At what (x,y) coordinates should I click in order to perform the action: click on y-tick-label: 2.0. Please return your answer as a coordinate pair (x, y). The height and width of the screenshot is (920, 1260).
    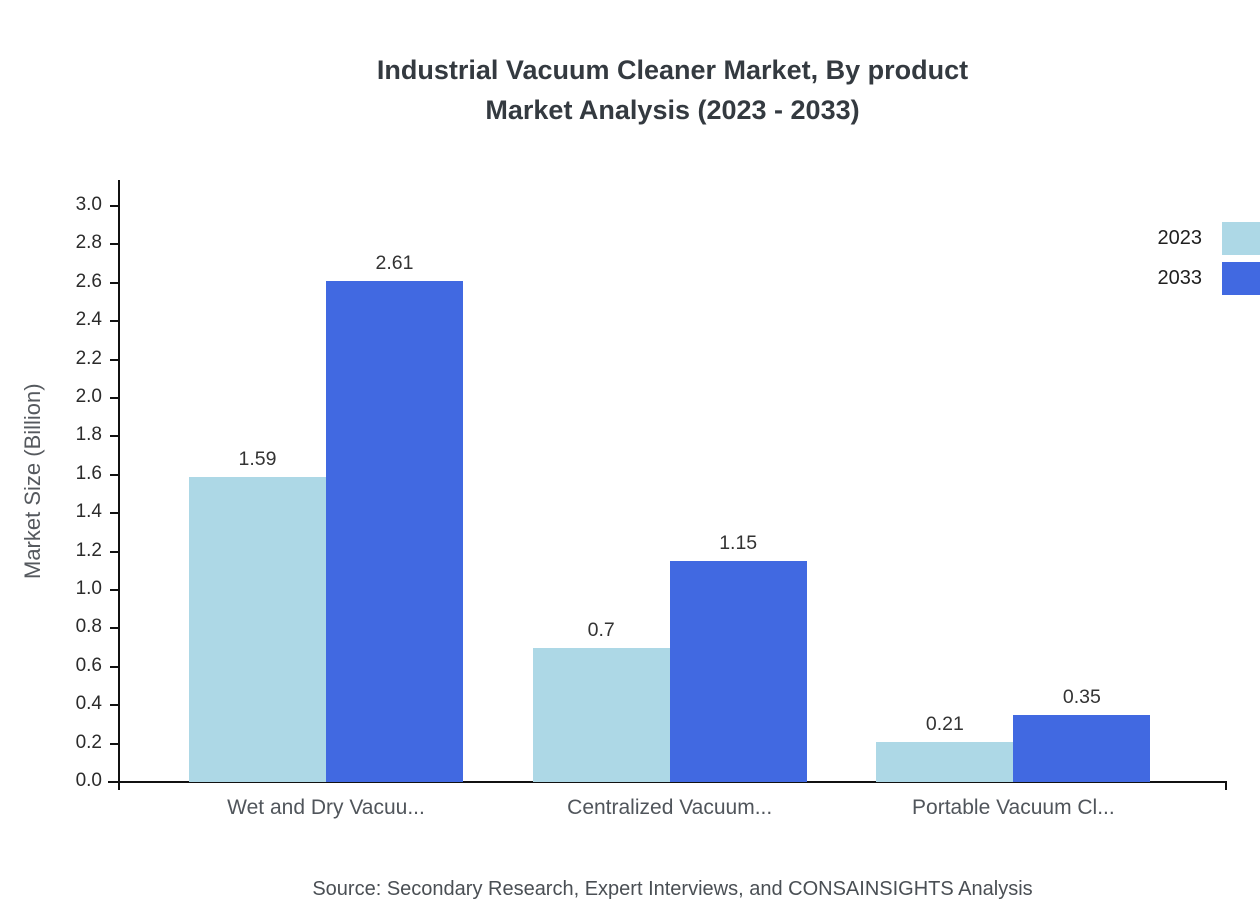
    Looking at the image, I should click on (88, 396).